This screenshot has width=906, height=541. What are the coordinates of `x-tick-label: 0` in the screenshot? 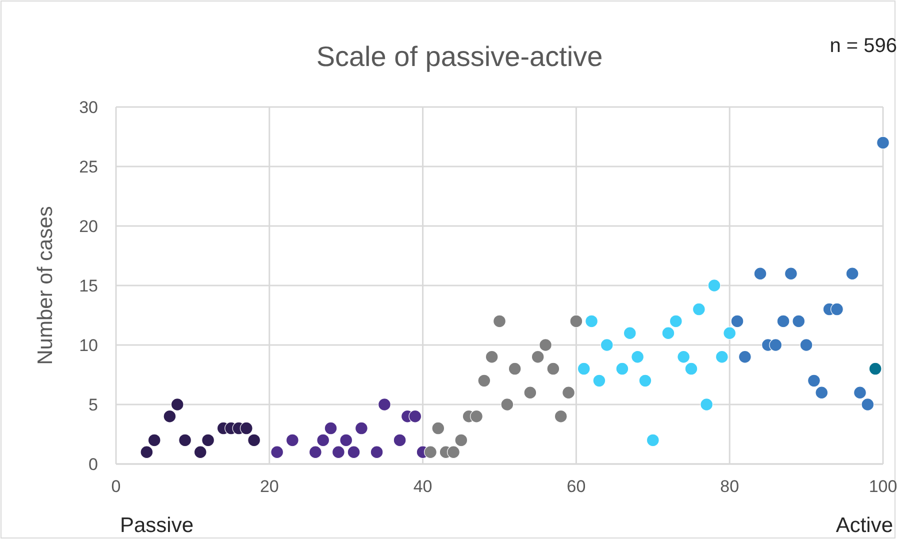 It's located at (116, 486).